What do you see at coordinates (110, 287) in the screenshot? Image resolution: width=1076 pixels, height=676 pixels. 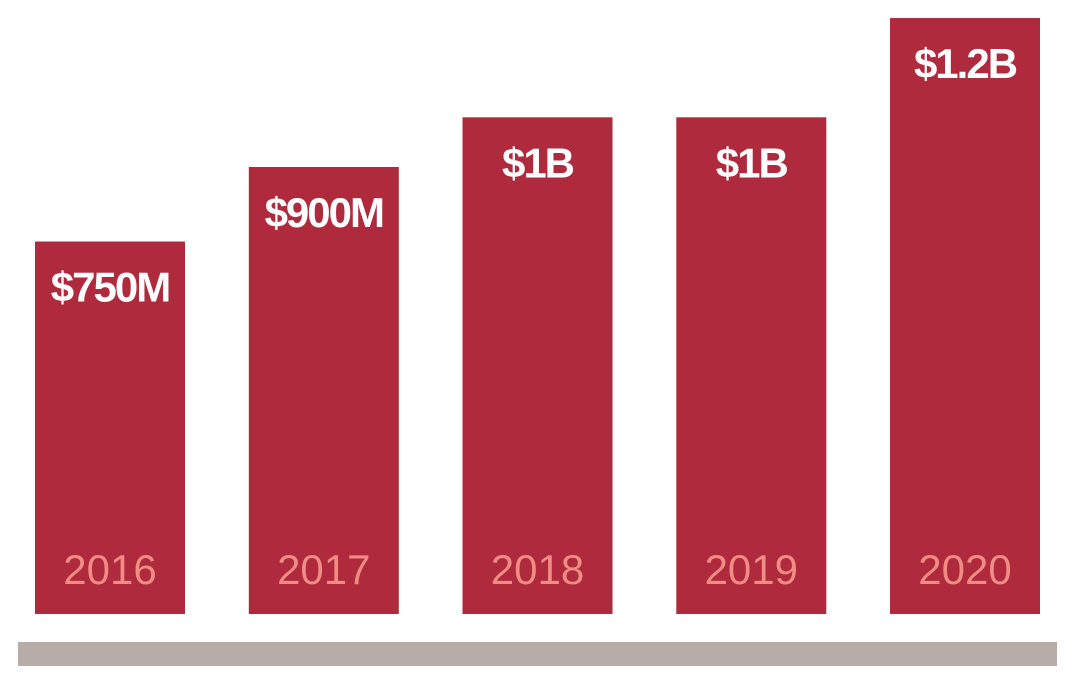 I see `data-label-2016: $750M` at bounding box center [110, 287].